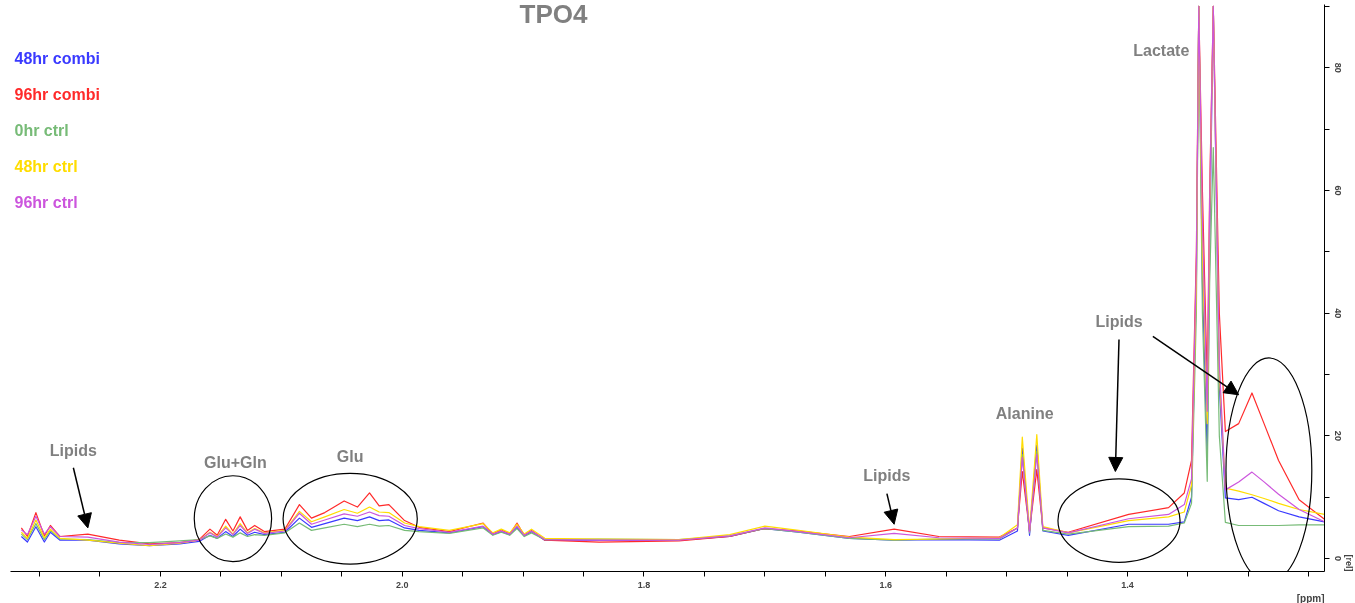 The height and width of the screenshot is (603, 1355). Describe the element at coordinates (57, 94) in the screenshot. I see `text: 96hr combi` at that location.